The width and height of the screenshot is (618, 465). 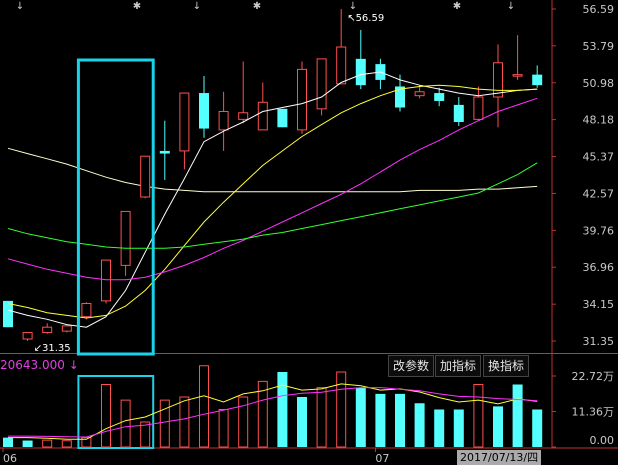 What do you see at coordinates (499, 457) in the screenshot?
I see `cursor-date-label: 2017/07/13/四` at bounding box center [499, 457].